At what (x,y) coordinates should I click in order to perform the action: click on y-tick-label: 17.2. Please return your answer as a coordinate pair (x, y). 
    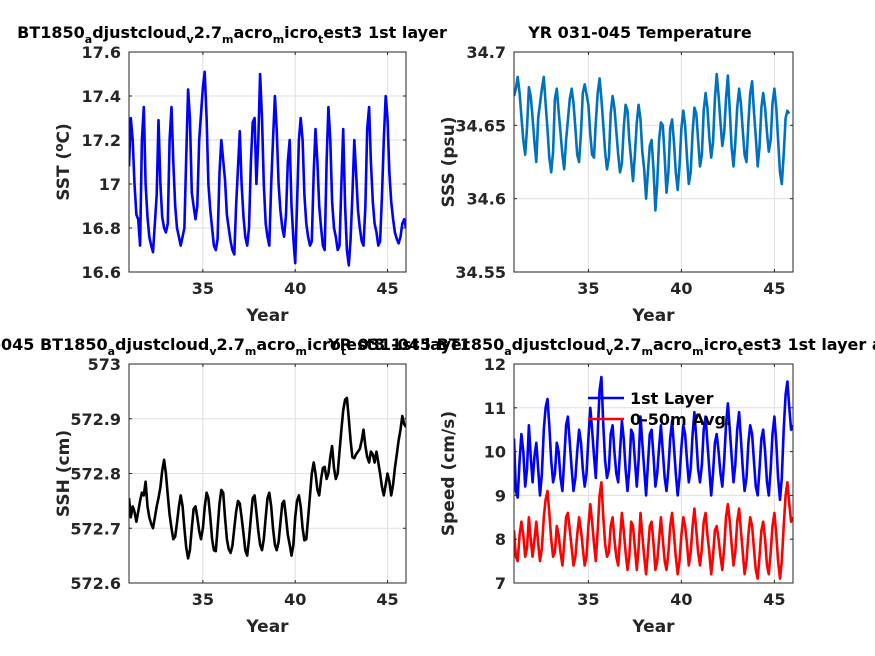
    Looking at the image, I should click on (101, 140).